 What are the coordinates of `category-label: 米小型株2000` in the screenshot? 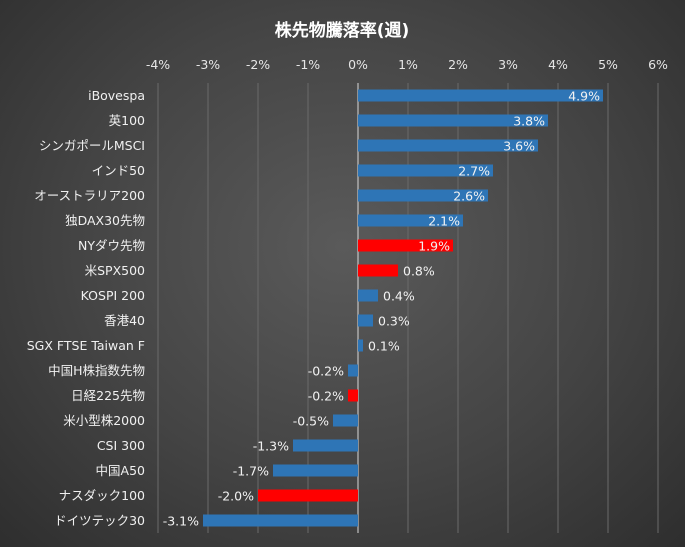 It's located at (104, 420).